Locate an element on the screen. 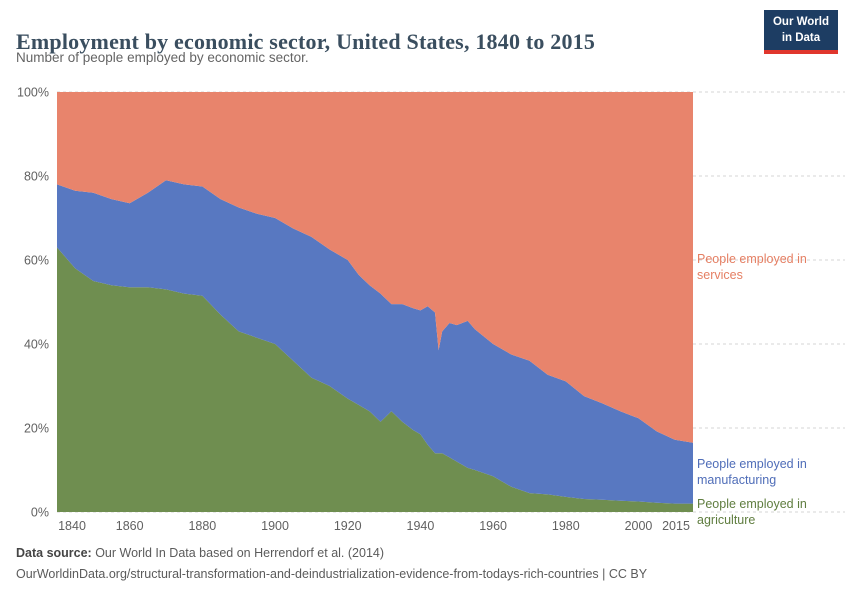  owid-logo: Our World in Data is located at coordinates (800, 32).